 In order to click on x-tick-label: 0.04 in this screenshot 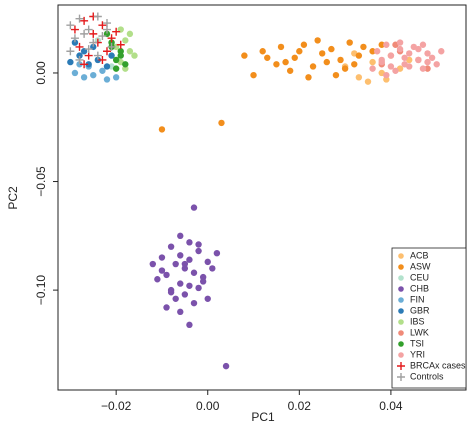, I will do `click(391, 406)`.